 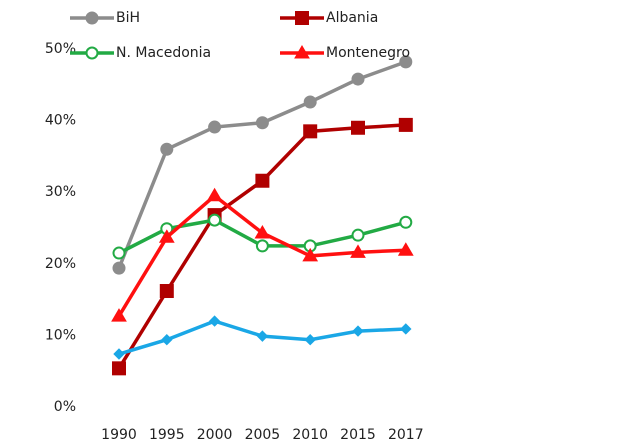 What do you see at coordinates (128, 18) in the screenshot?
I see `legend-label: BiH` at bounding box center [128, 18].